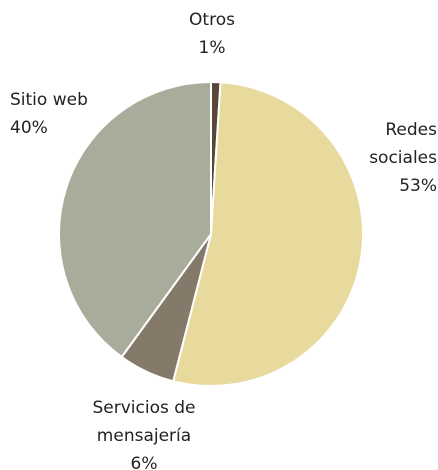 Image resolution: width=438 pixels, height=470 pixels. I want to click on value-label: 6%, so click(144, 462).